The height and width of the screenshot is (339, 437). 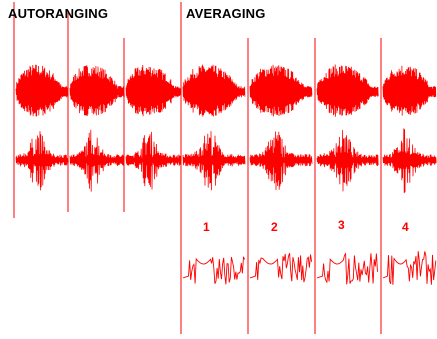 What do you see at coordinates (405, 227) in the screenshot?
I see `average-label-4: 4` at bounding box center [405, 227].